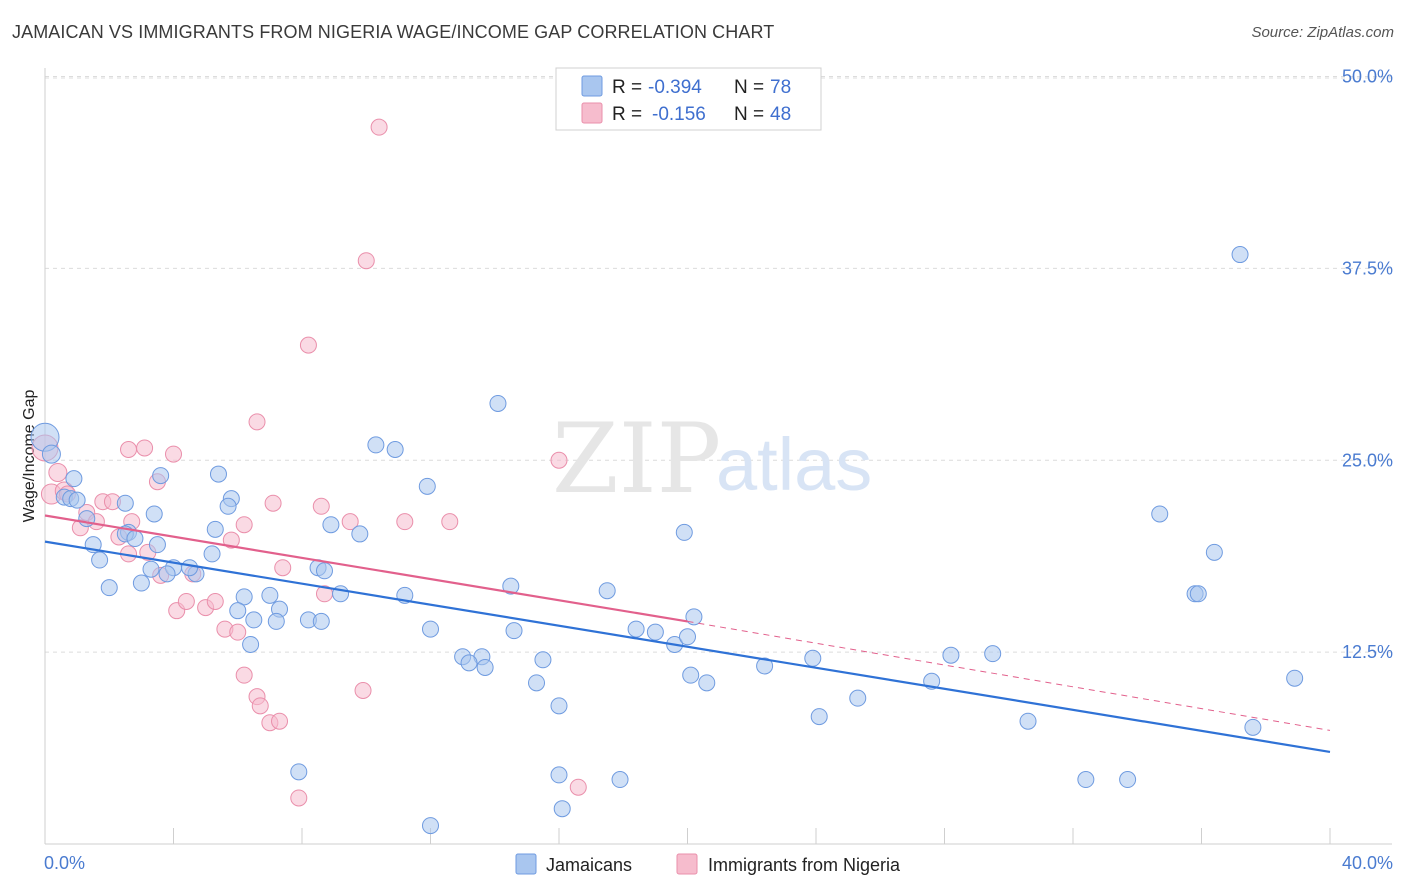 This screenshot has width=1406, height=892. Describe the element at coordinates (794, 464) in the screenshot. I see `watermark-atlas: atlas` at that location.